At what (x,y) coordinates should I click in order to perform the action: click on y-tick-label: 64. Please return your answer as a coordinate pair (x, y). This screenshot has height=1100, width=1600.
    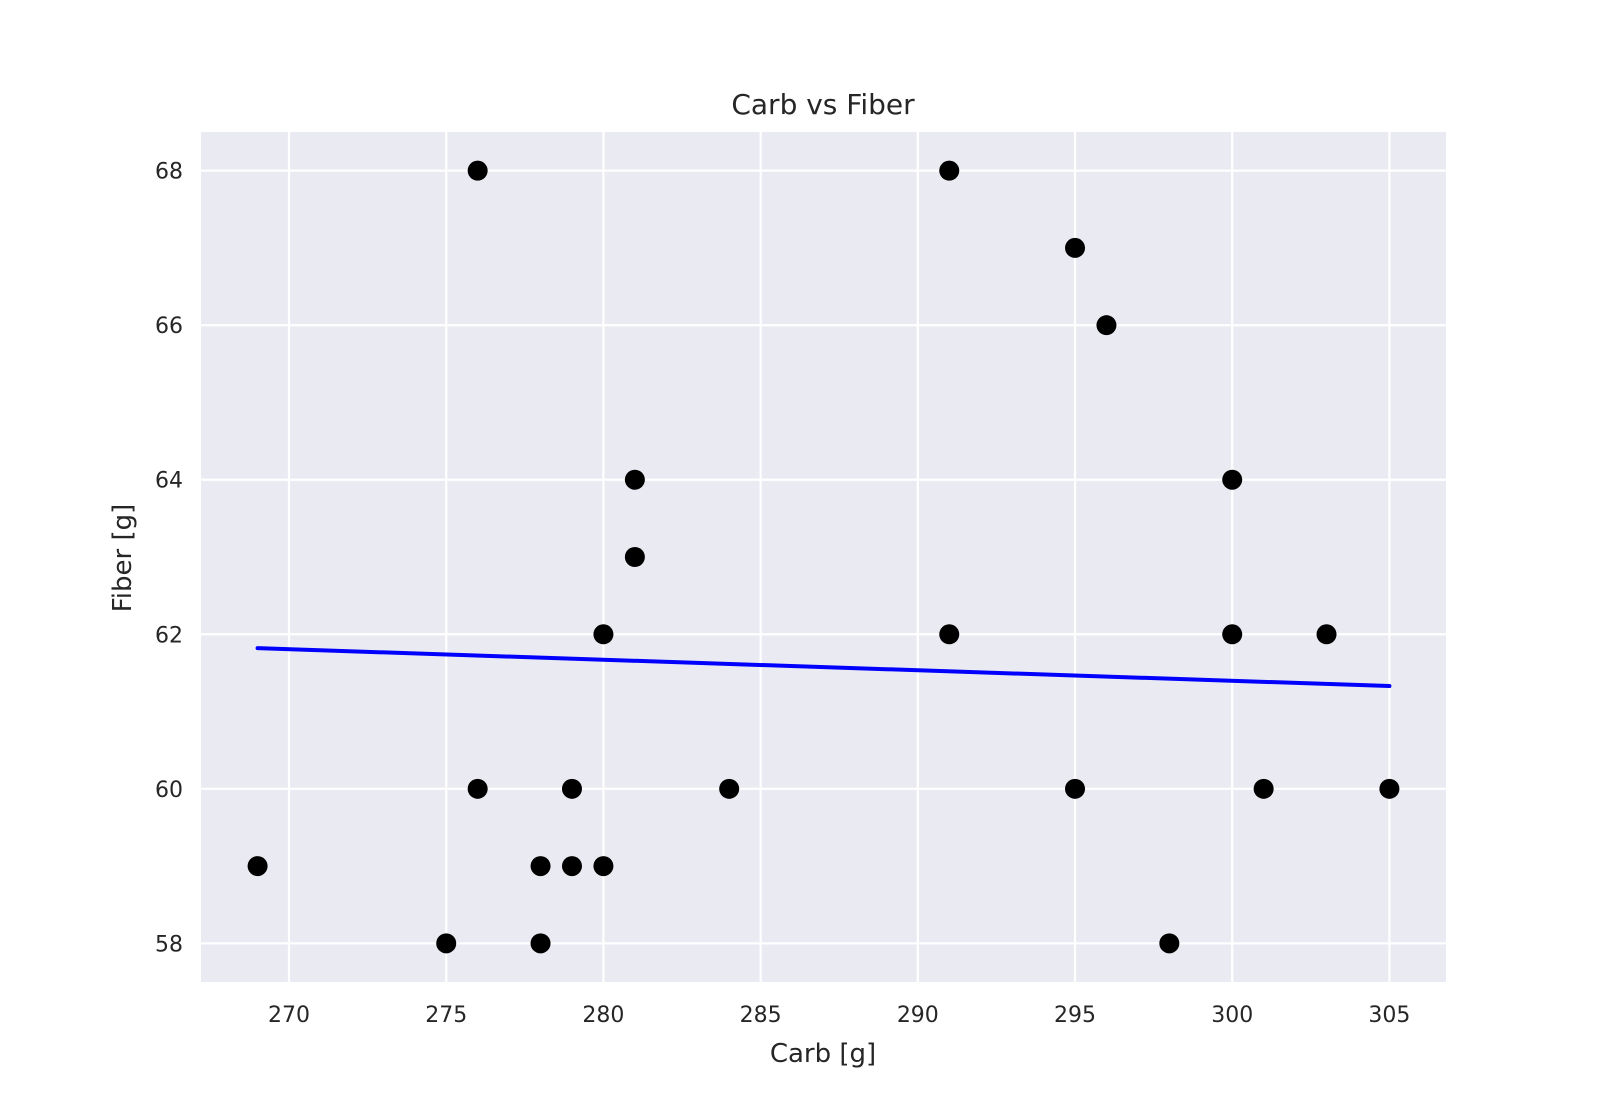
    Looking at the image, I should click on (169, 481).